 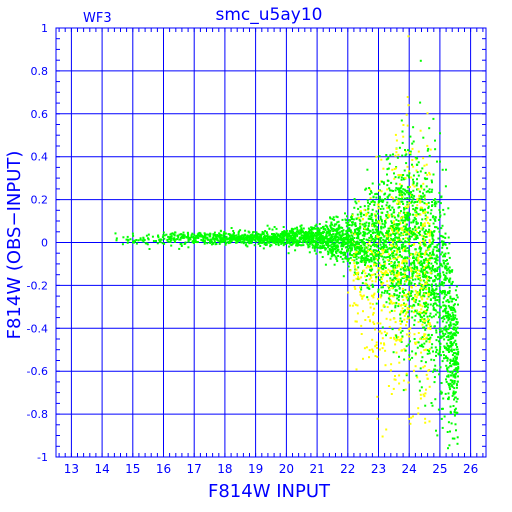 What do you see at coordinates (14, 245) in the screenshot?
I see `y-axis-label: F814W (OBS−INPUT)` at bounding box center [14, 245].